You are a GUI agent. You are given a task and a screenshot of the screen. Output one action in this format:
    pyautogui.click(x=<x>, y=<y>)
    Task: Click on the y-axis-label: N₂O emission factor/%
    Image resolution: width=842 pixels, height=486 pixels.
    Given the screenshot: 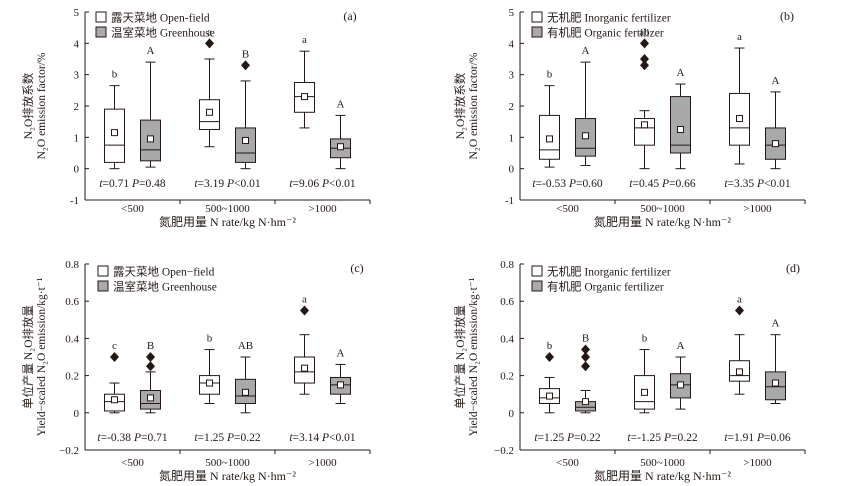 What is the action you would take?
    pyautogui.click(x=474, y=105)
    